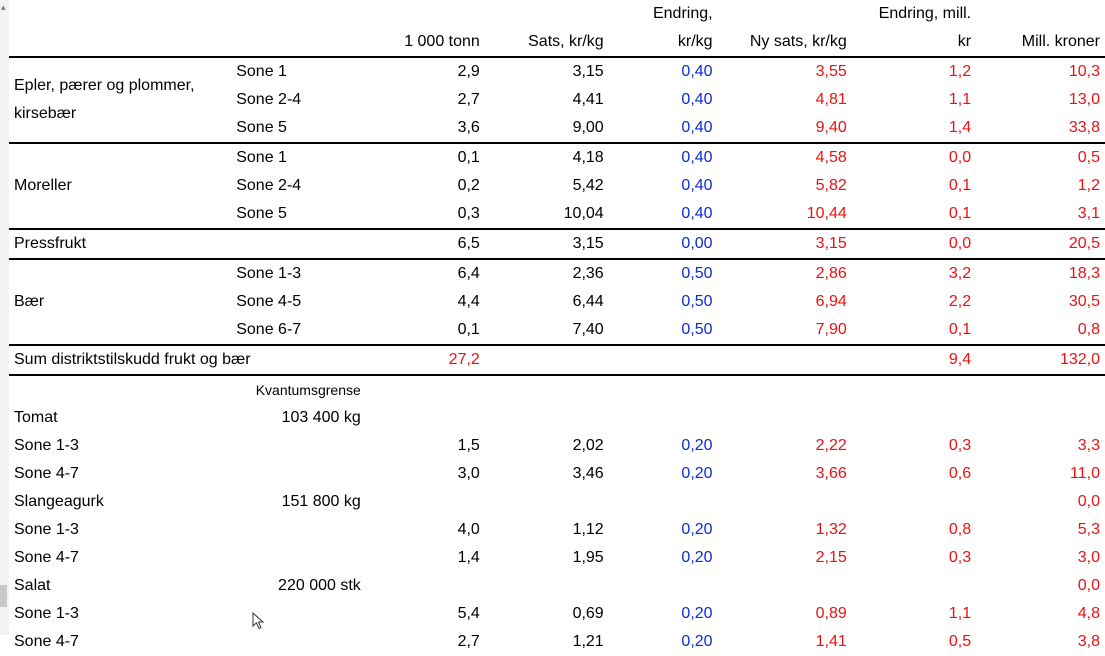 Image resolution: width=1105 pixels, height=656 pixels. I want to click on ny-sats-cell: 4,58, so click(784, 157).